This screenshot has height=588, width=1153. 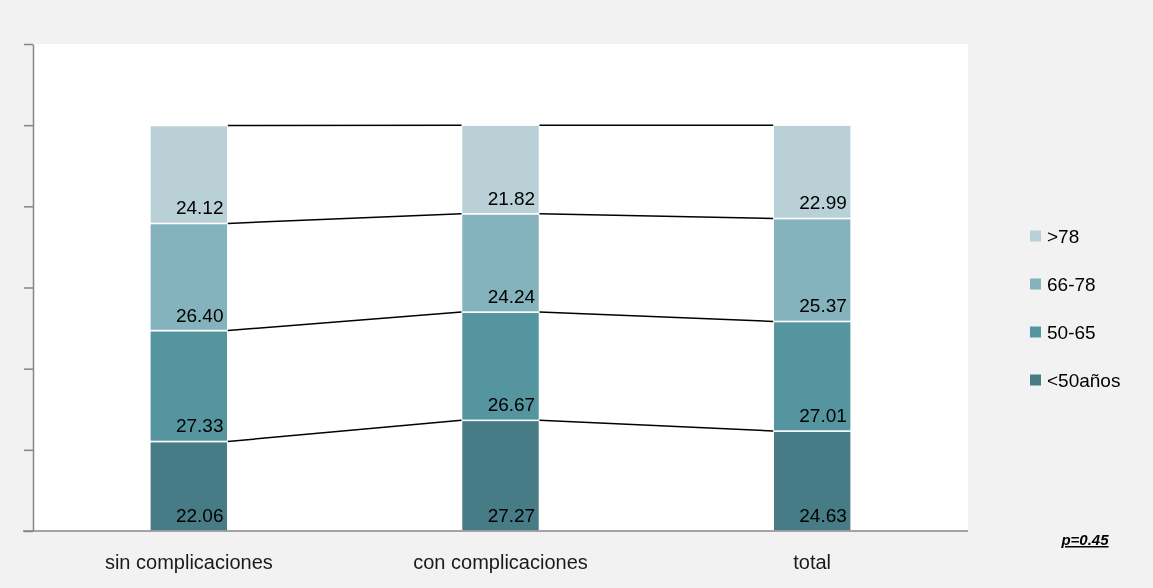 I want to click on x-tick-label: total, so click(x=812, y=562).